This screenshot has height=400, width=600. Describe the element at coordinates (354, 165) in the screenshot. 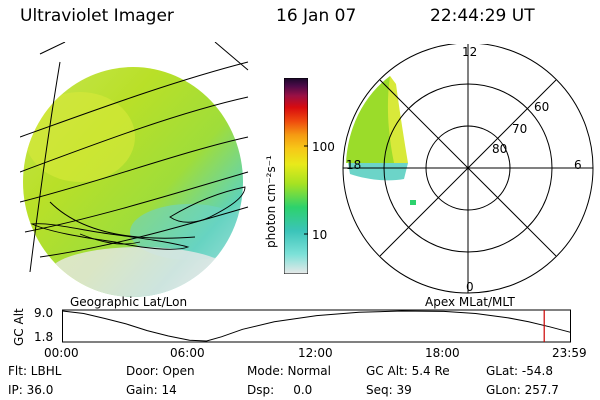

I see `mlt-label-18: 18` at that location.